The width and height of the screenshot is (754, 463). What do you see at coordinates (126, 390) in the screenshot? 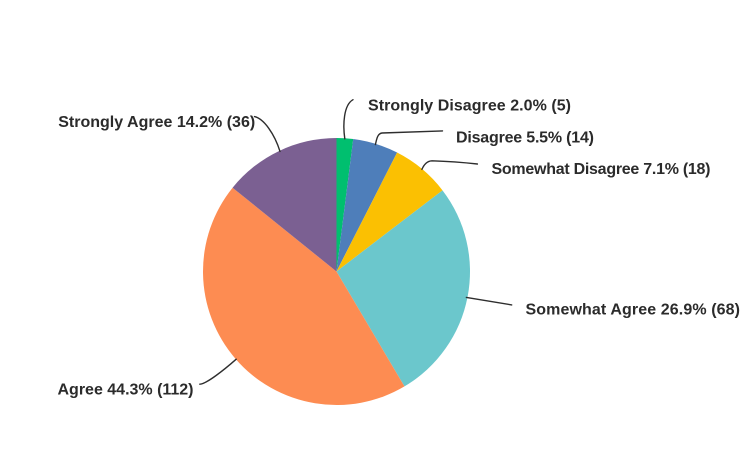
I see `svg-text: Agree 44.3% (112)` at bounding box center [126, 390].